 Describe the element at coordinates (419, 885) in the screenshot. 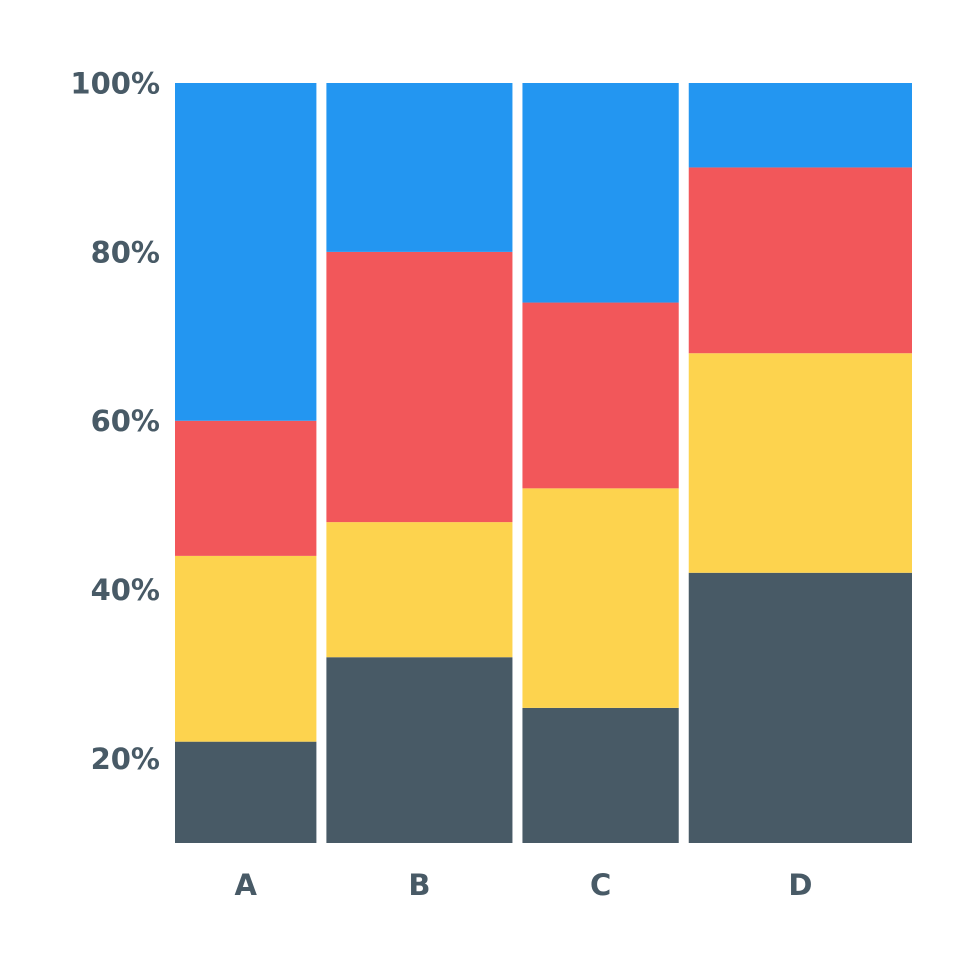

I see `x-tick-label-b: B` at that location.